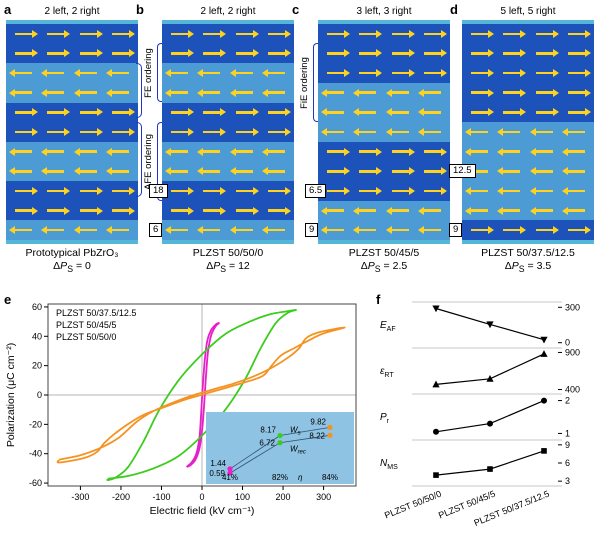 The height and width of the screenshot is (545, 600). Describe the element at coordinates (86, 325) in the screenshot. I see `legend-entry: PLZST 50/45/5` at that location.